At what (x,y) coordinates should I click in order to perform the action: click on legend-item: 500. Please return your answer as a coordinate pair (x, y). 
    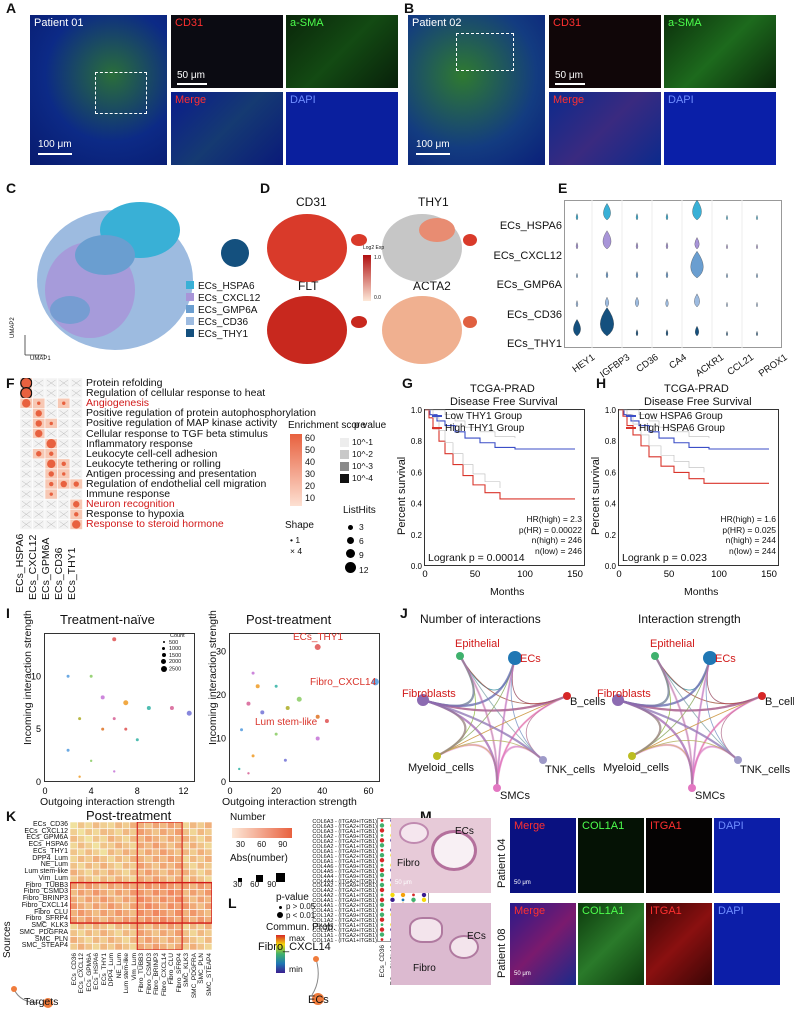
    Looking at the image, I should click on (172, 643).